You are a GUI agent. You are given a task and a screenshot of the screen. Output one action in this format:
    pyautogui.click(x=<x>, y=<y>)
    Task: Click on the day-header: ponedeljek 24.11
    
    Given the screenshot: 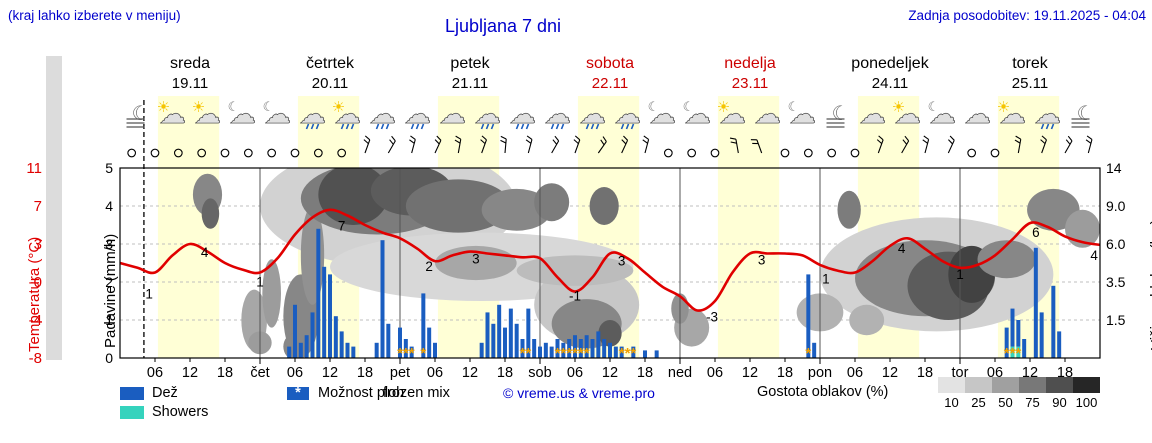 What is the action you would take?
    pyautogui.click(x=890, y=74)
    